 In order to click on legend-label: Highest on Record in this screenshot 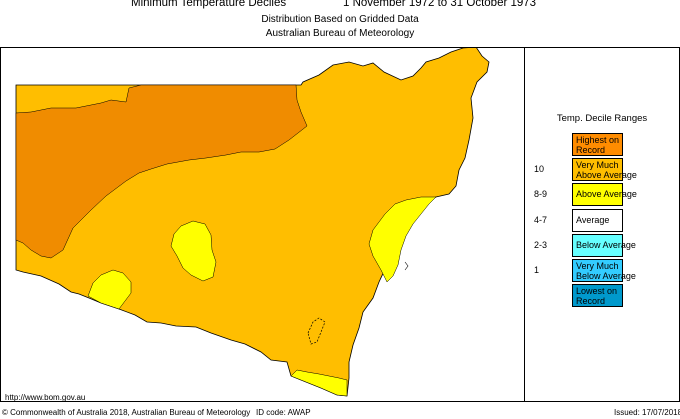, I will do `click(598, 145)`.